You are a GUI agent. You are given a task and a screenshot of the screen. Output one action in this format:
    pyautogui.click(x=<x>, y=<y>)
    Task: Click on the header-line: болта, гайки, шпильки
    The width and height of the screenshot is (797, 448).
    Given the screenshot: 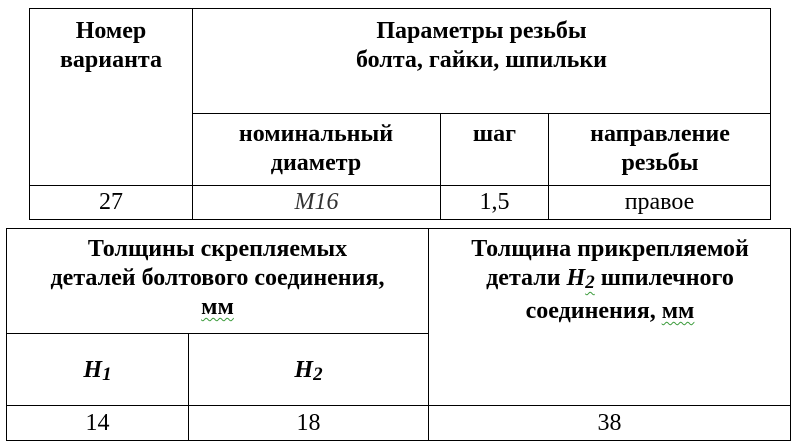 What is the action you would take?
    pyautogui.click(x=481, y=60)
    